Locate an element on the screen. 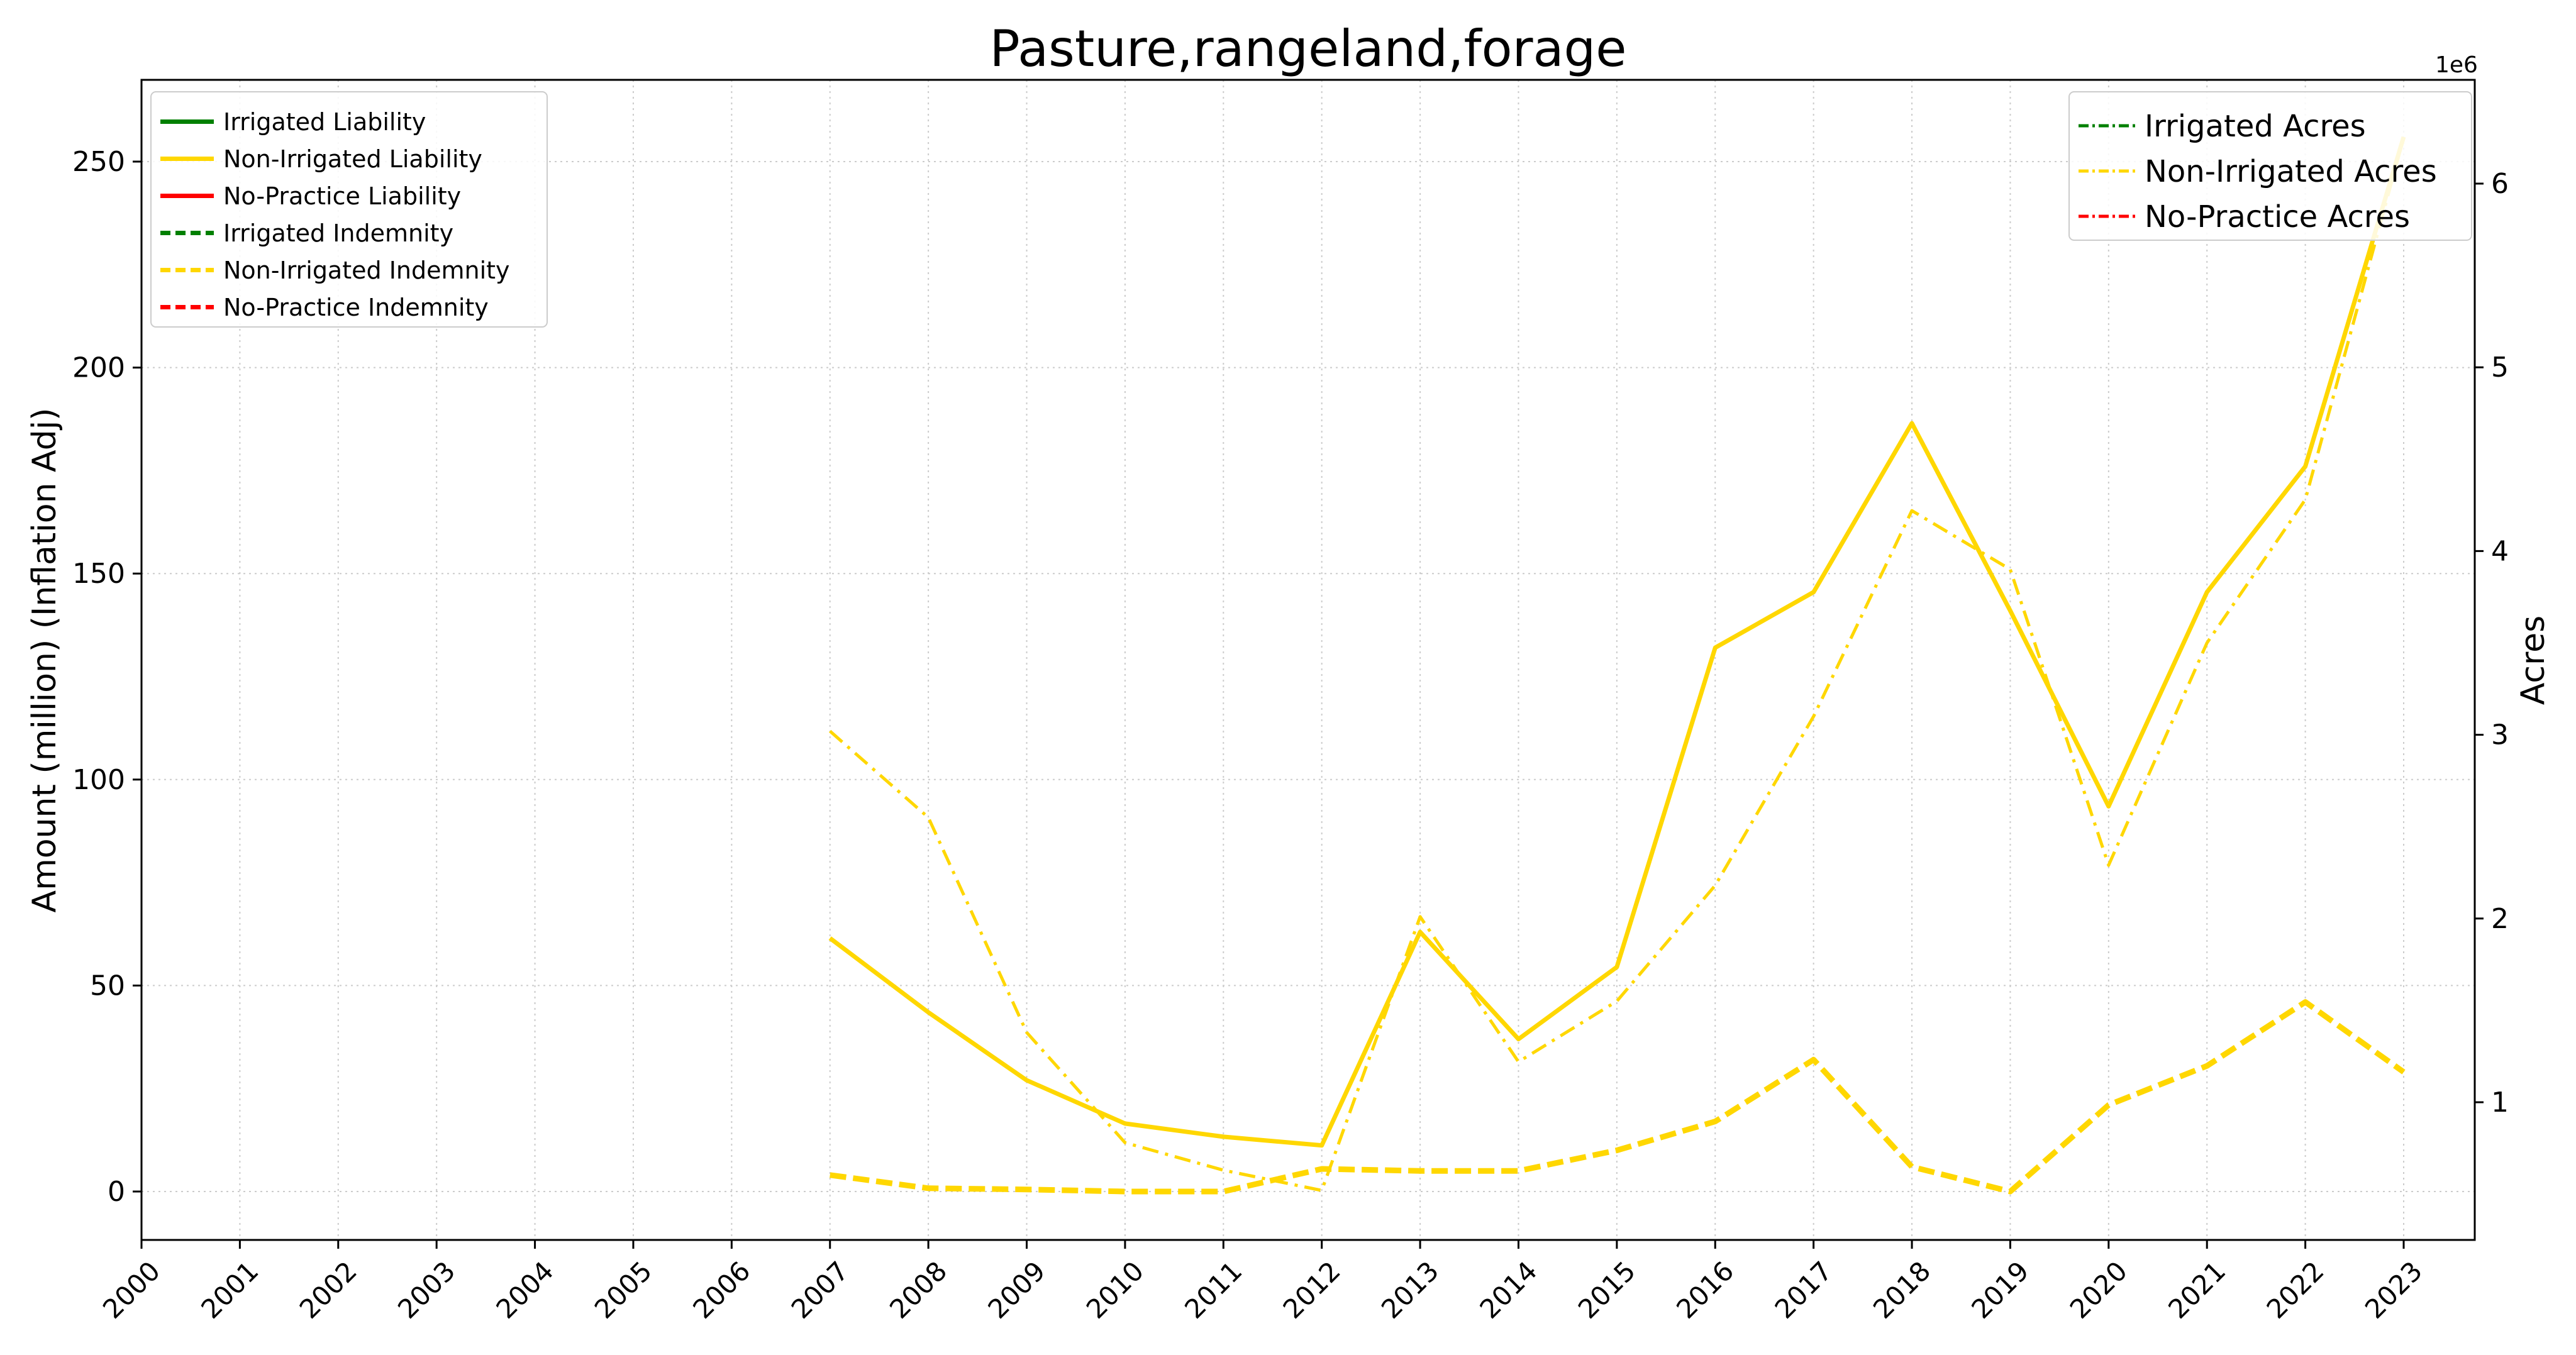 The height and width of the screenshot is (1355, 2576). y-tick-label: 50 is located at coordinates (107, 986).